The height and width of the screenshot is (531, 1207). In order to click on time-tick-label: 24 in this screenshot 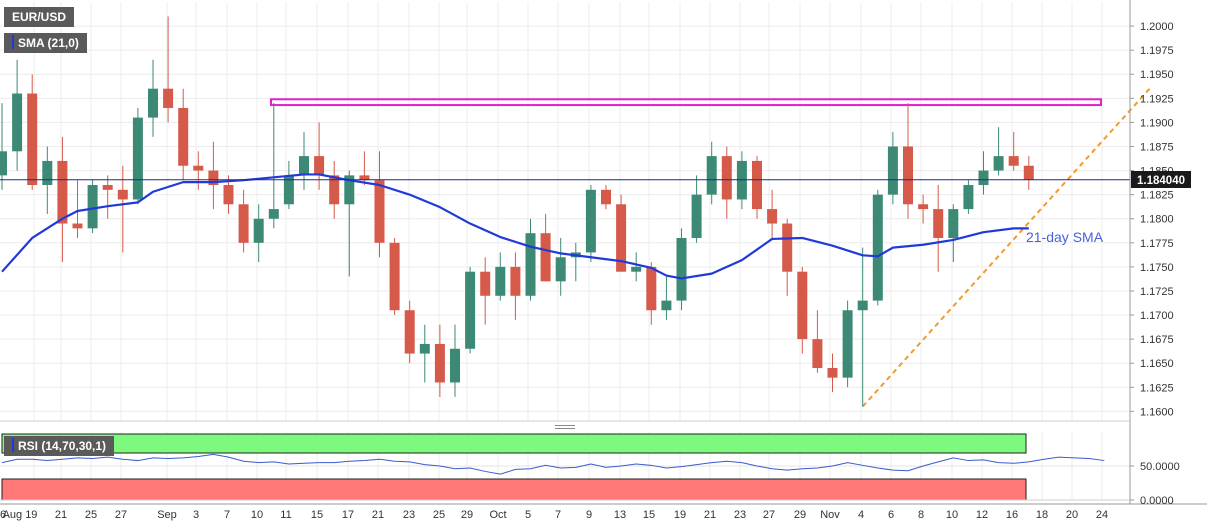, I will do `click(1102, 515)`.